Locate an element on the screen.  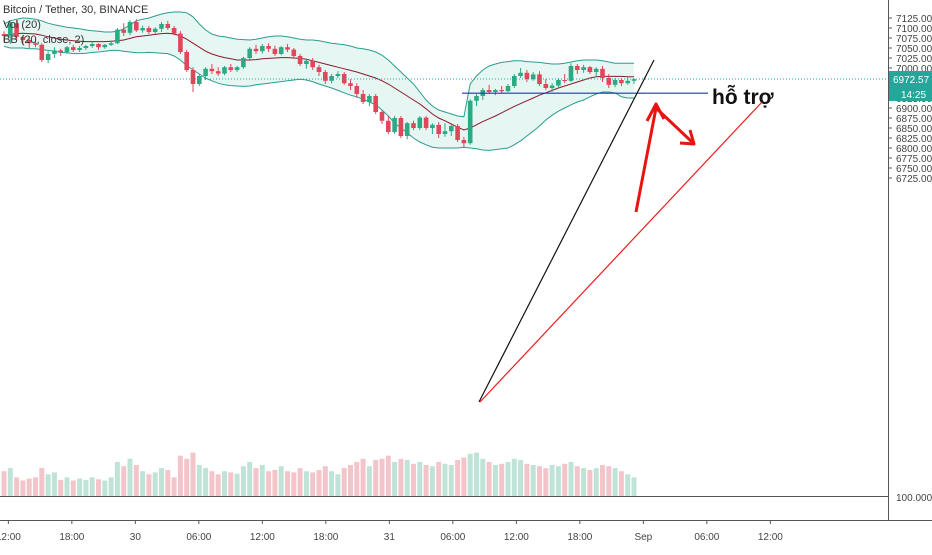
price-tick-label: 7075.00 is located at coordinates (914, 39).